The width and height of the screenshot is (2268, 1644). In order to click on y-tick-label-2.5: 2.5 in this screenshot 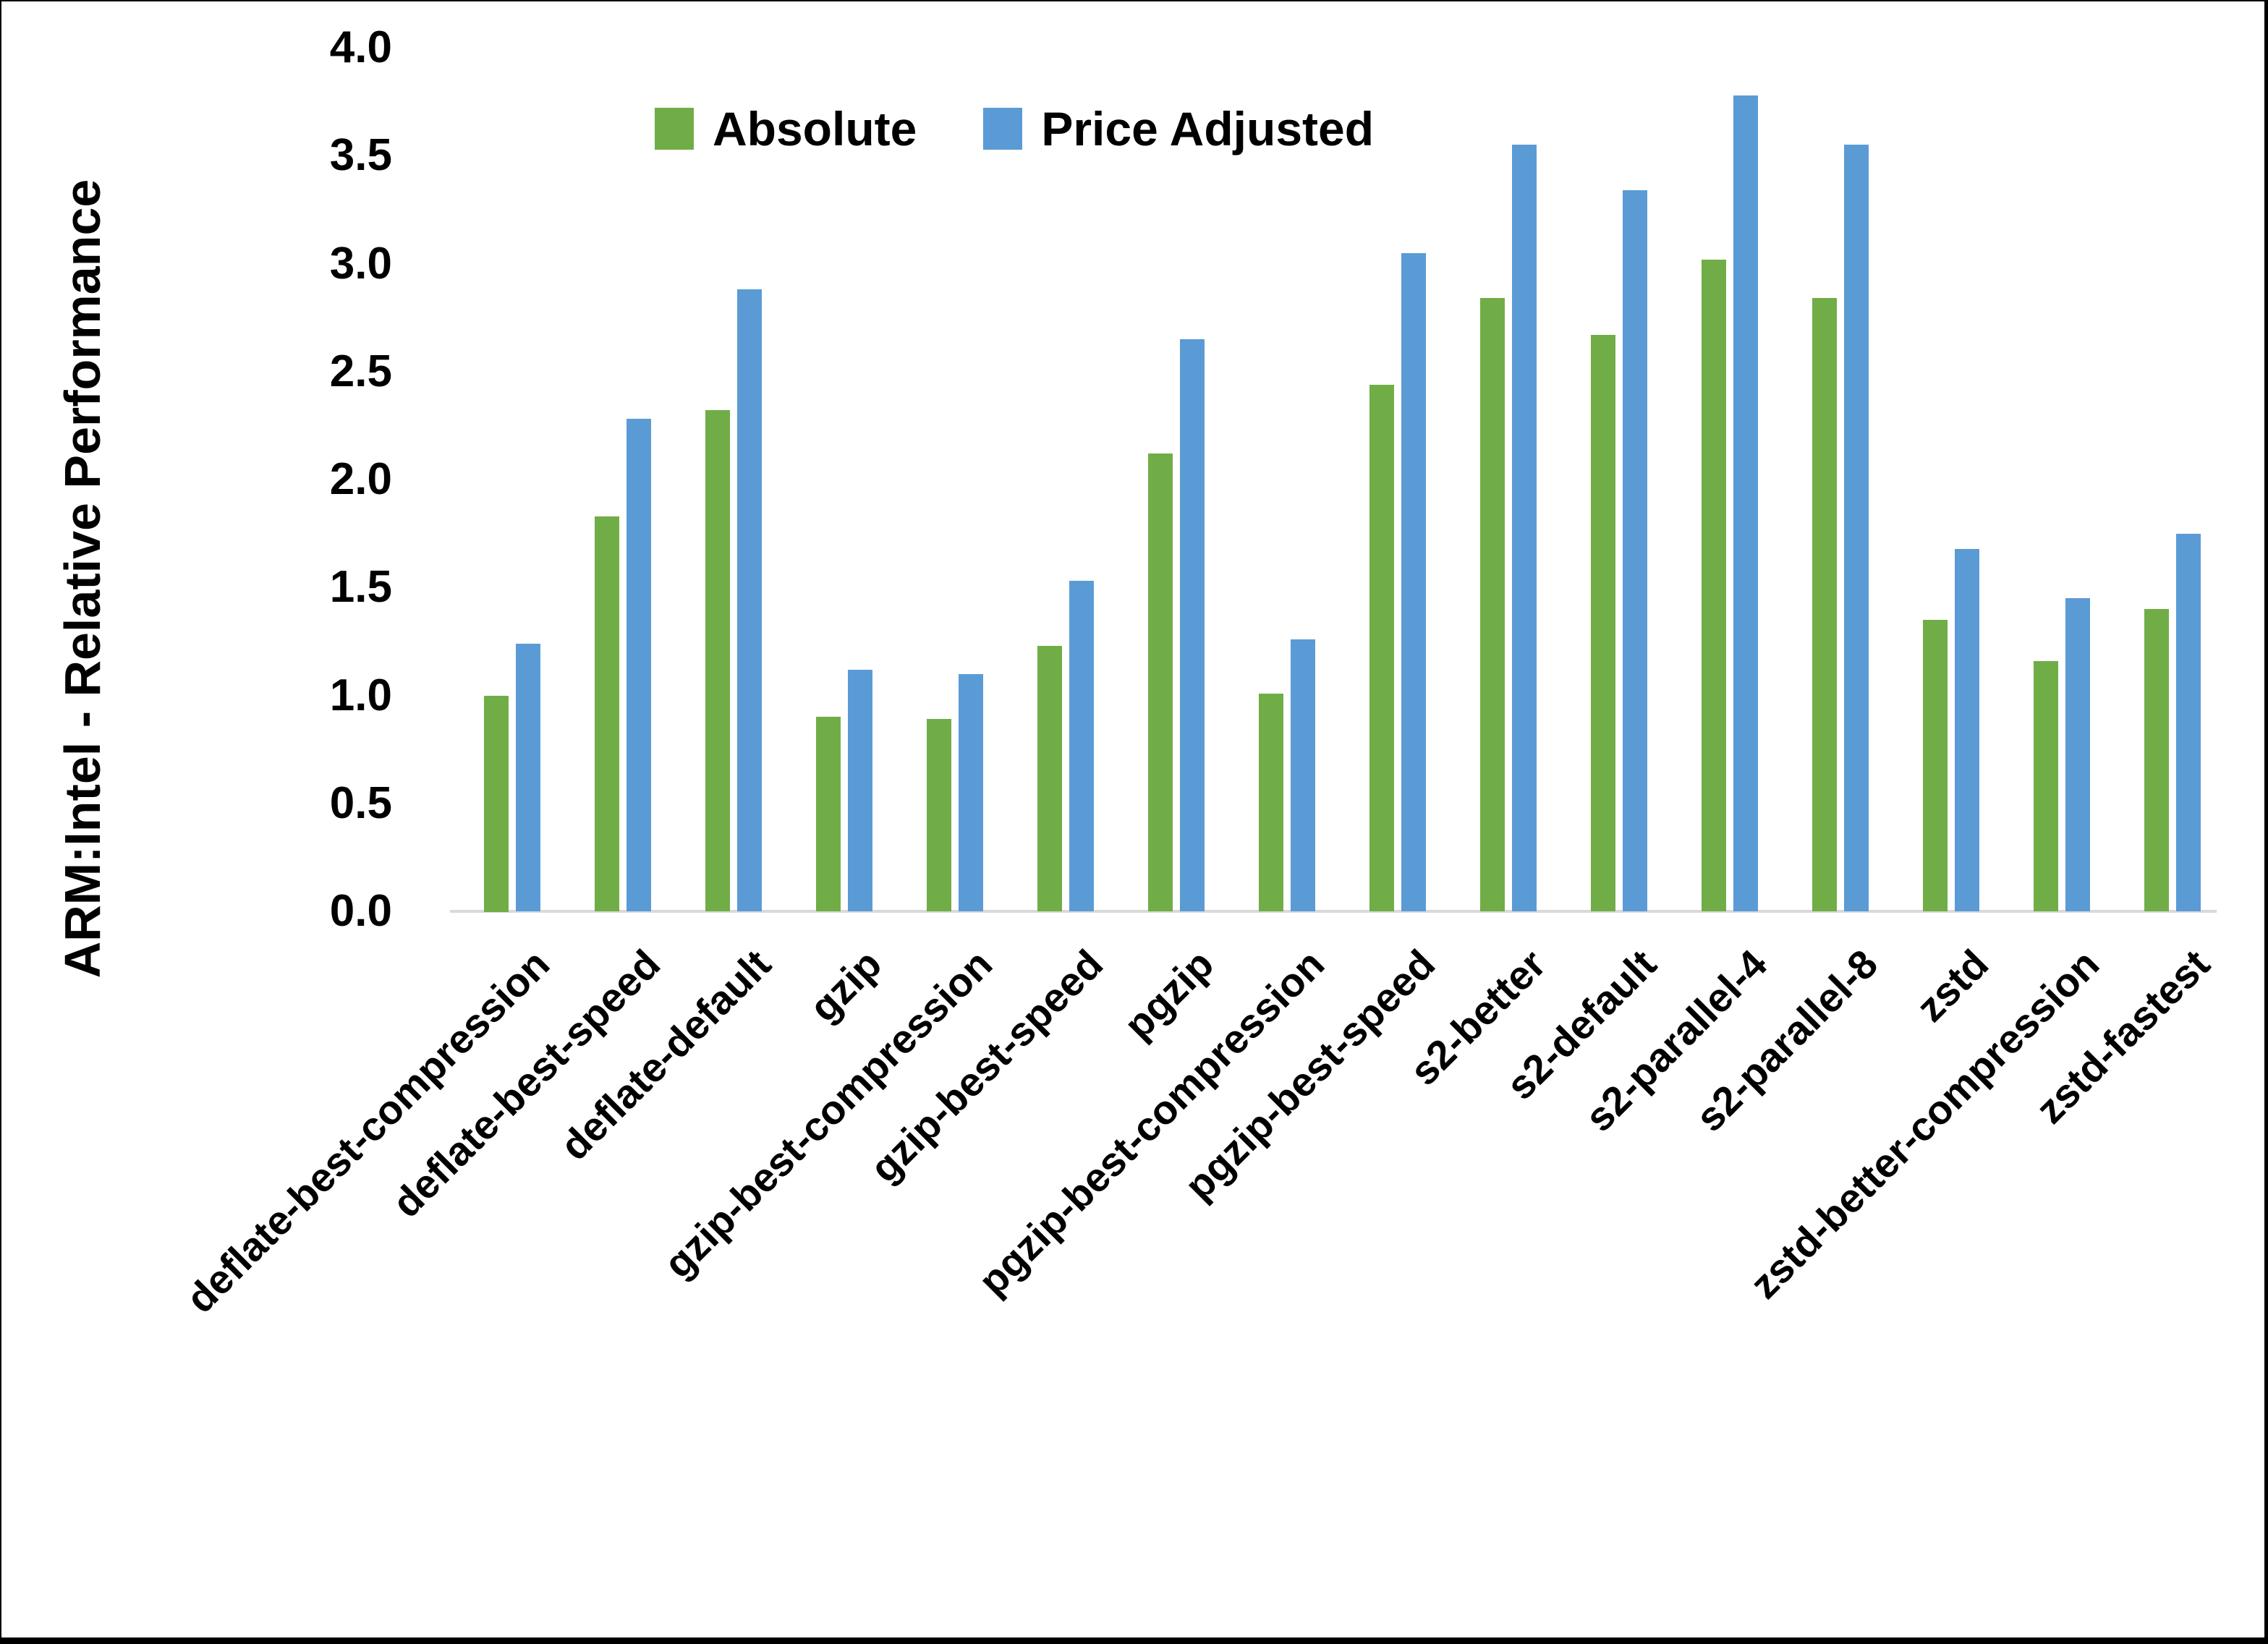, I will do `click(360, 371)`.